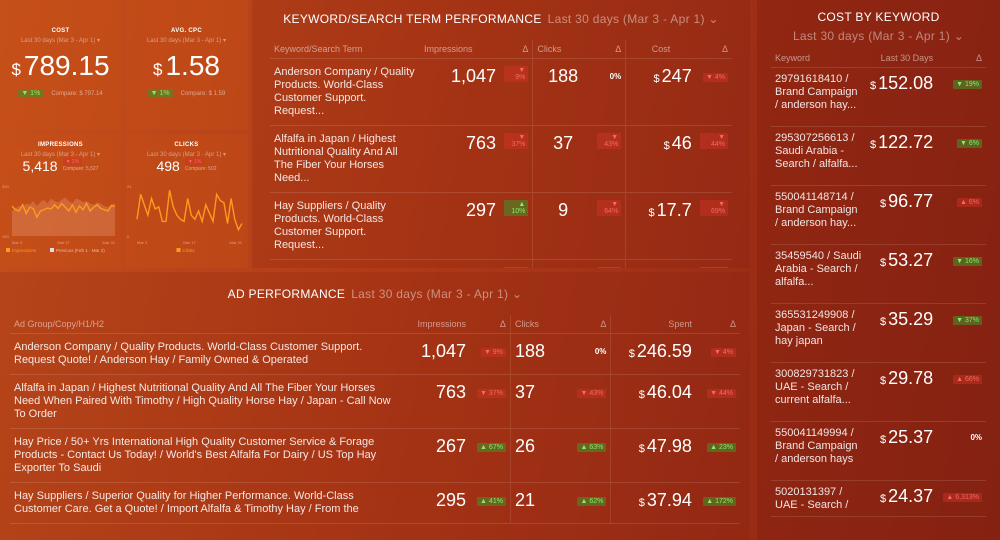  What do you see at coordinates (901, 97) in the screenshot?
I see `cost-value: $152.08` at bounding box center [901, 97].